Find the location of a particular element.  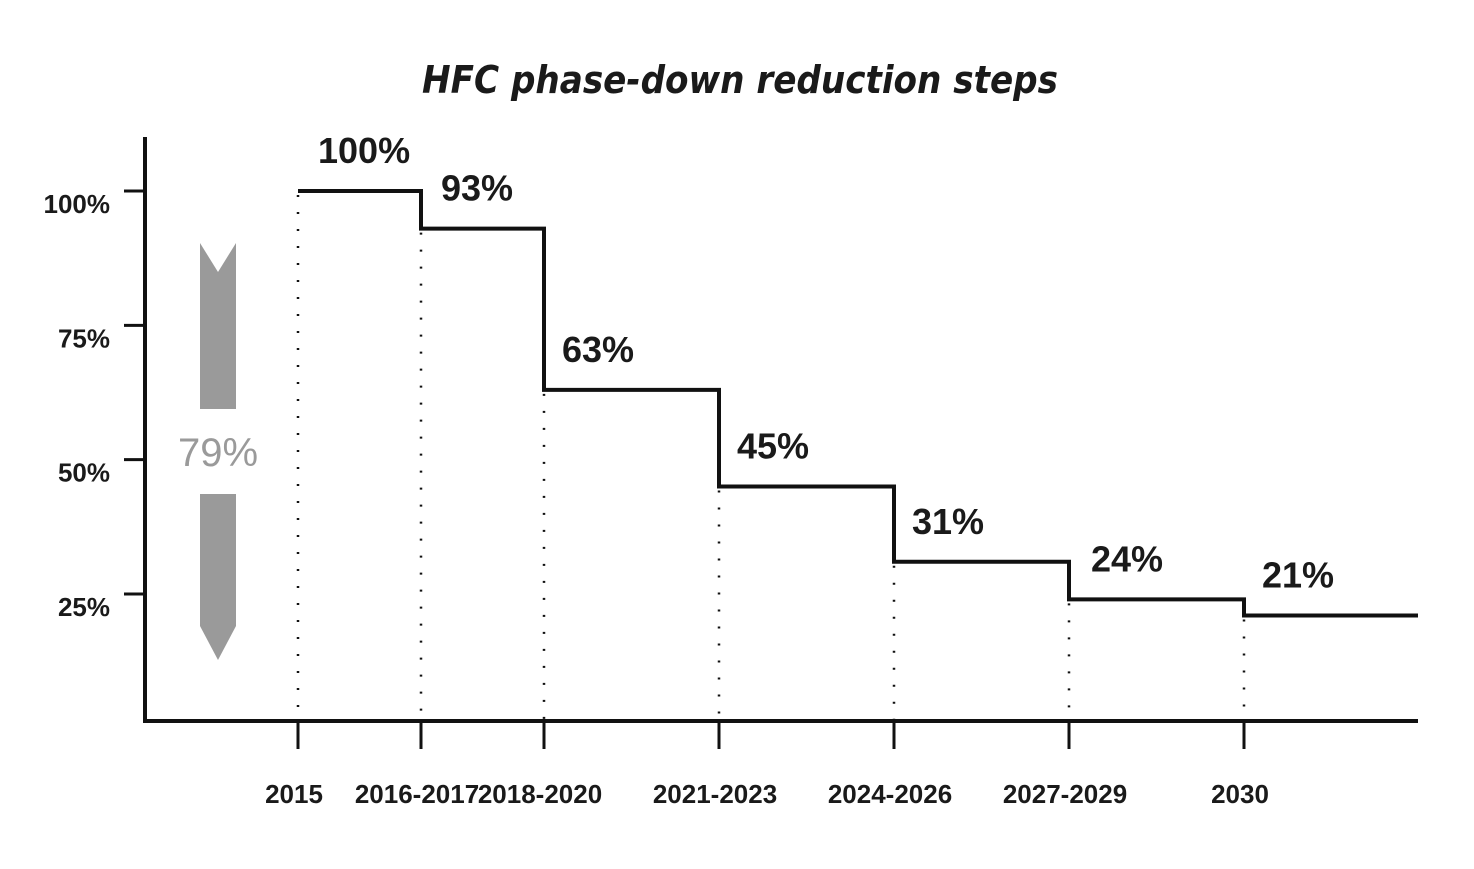

chart-title: HFC phase-down reduction steps is located at coordinates (740, 80).